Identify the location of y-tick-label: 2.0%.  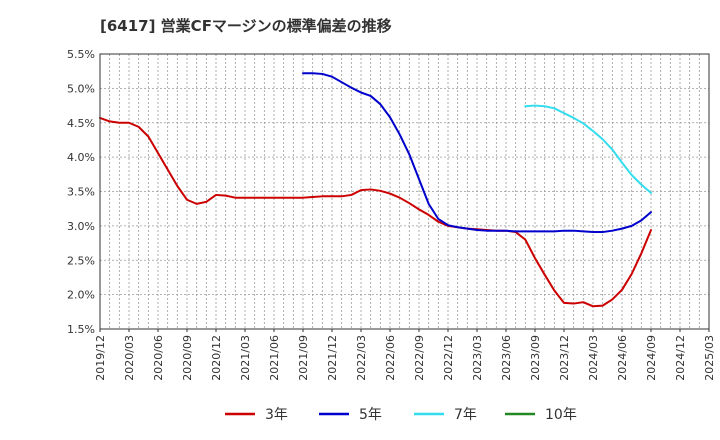
(81, 295).